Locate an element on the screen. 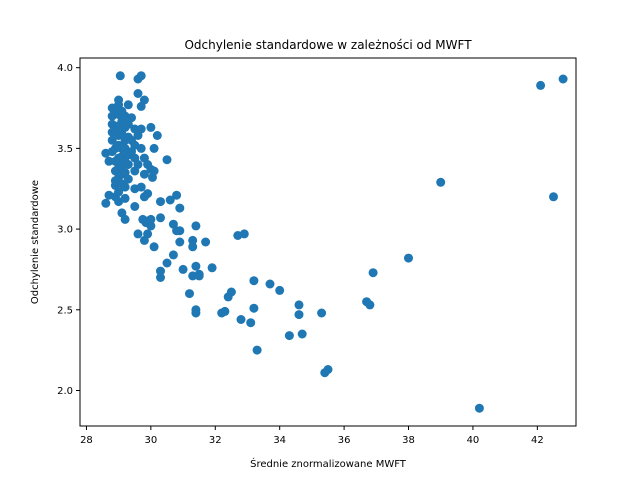  x-tick-label: 42 is located at coordinates (537, 440).